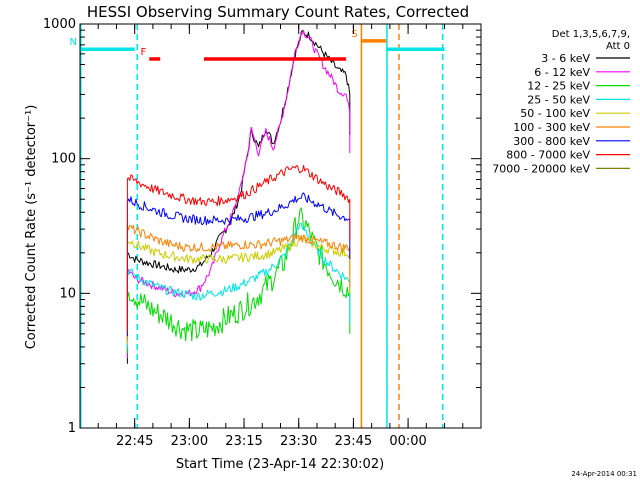 This screenshot has width=640, height=480. What do you see at coordinates (63, 159) in the screenshot?
I see `y-tick-label: 100` at bounding box center [63, 159].